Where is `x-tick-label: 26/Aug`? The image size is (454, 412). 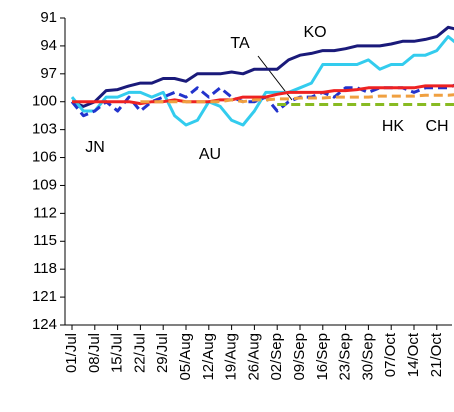
x-tick-label: 26/Aug is located at coordinates (253, 357).